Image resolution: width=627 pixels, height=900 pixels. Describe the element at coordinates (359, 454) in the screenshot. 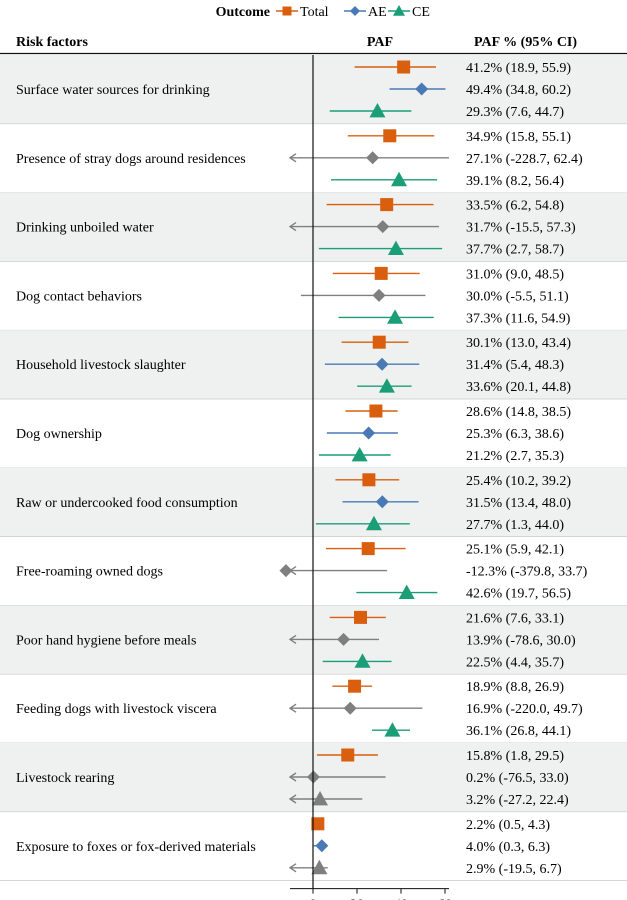

I see `point-dog-ownership-ce` at that location.